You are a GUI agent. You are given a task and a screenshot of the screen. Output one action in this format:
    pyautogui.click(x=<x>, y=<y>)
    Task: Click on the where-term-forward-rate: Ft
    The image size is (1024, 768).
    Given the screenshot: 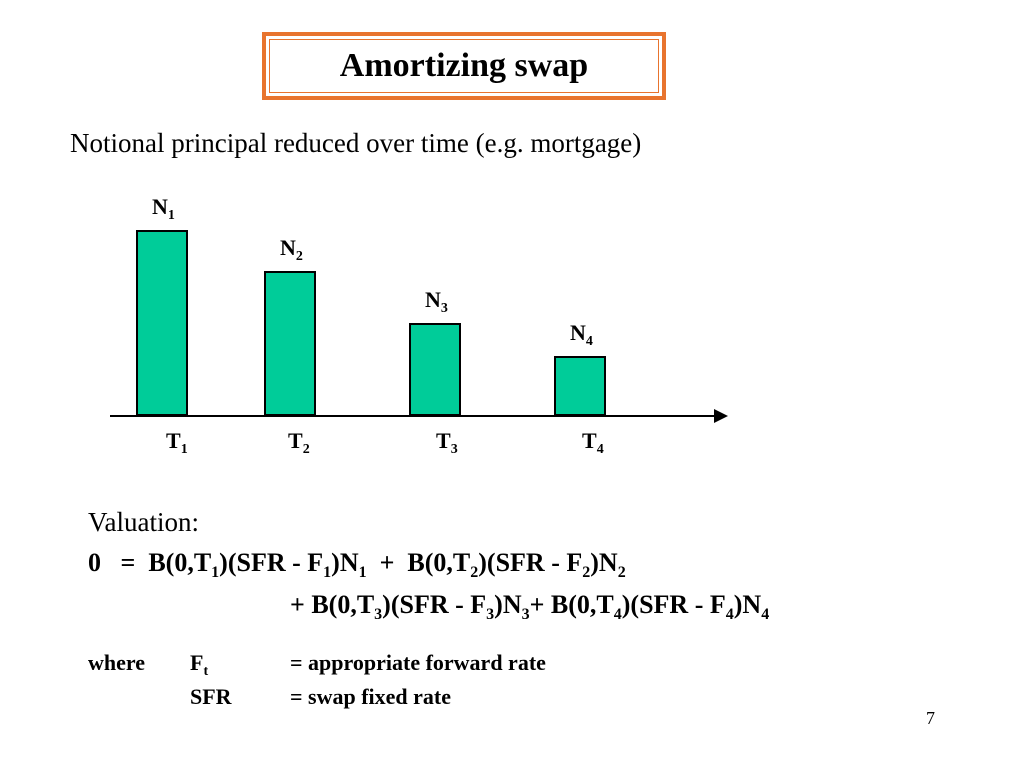 What is the action you would take?
    pyautogui.click(x=199, y=664)
    